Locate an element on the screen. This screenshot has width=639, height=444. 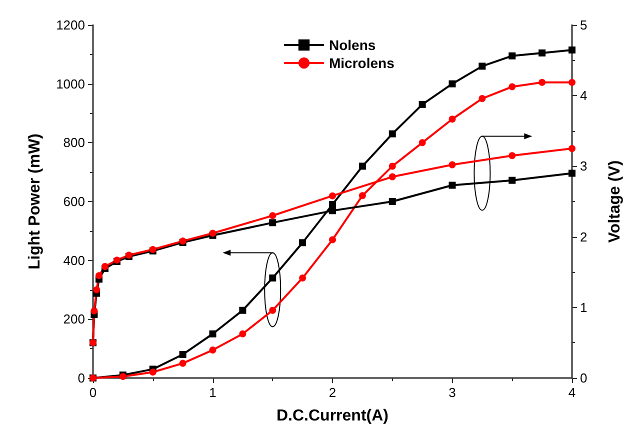
y-axis-title: Light Power (mW) is located at coordinates (35, 202).